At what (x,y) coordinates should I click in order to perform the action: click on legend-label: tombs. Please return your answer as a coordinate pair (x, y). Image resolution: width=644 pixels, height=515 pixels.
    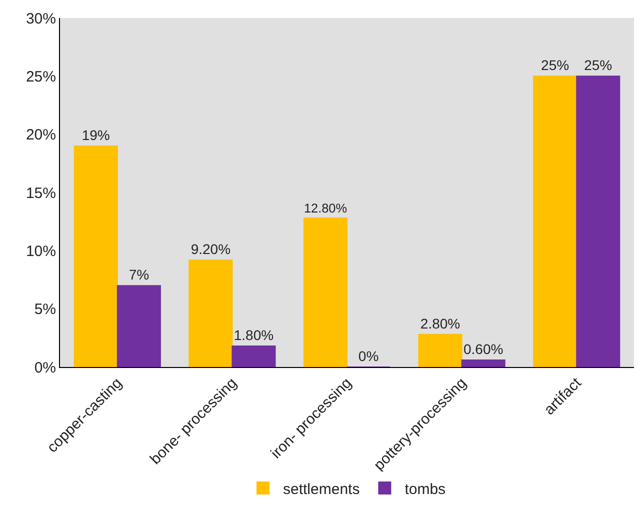
    Looking at the image, I should click on (425, 489).